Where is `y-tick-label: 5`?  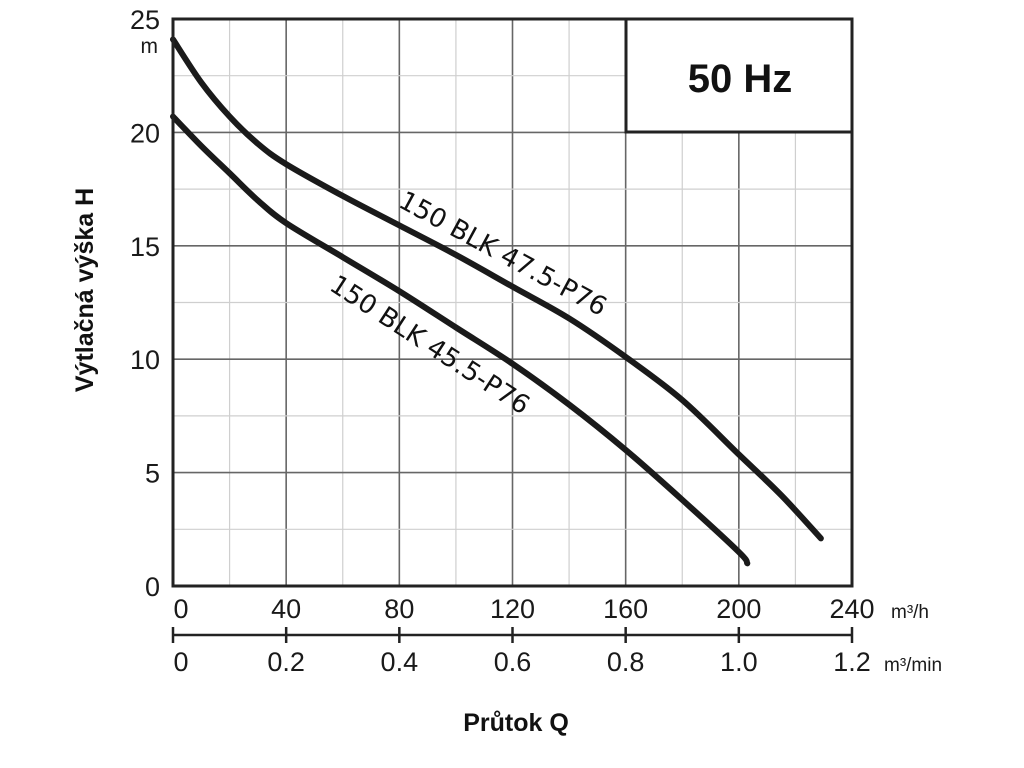
y-tick-label: 5 is located at coordinates (152, 474).